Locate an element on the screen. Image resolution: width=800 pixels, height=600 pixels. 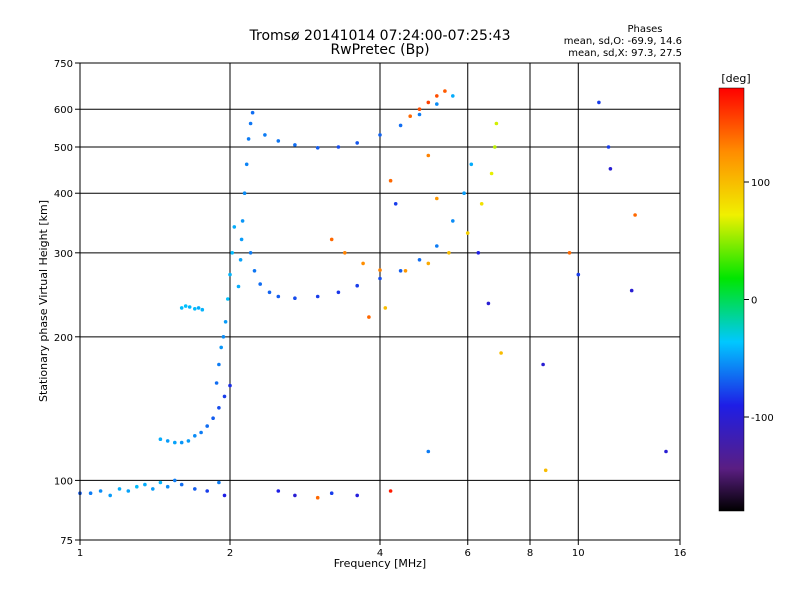
colorbar-tick-label: 100 is located at coordinates (760, 183).